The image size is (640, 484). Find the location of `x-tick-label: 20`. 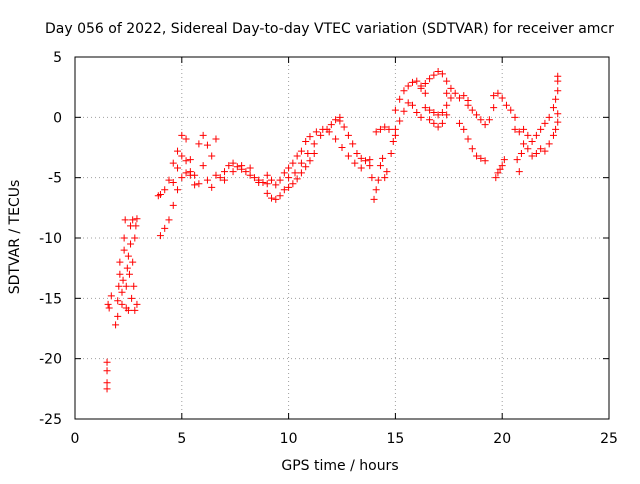

x-tick-label: 20 is located at coordinates (502, 439).